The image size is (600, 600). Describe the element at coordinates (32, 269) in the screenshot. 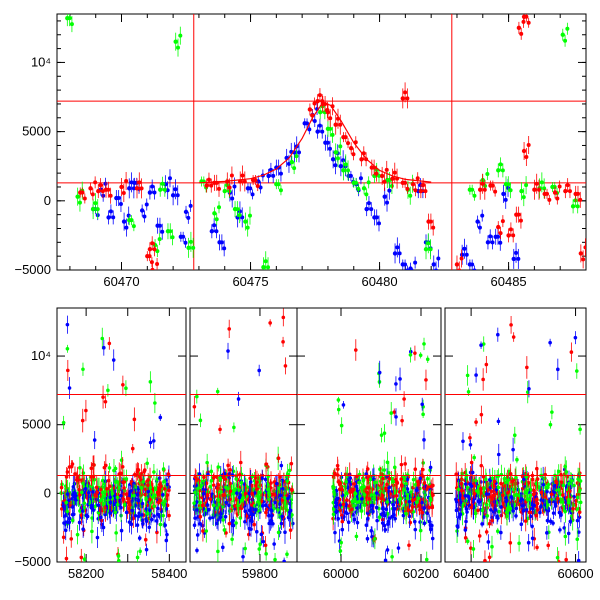

I see `top-y-tick-label: −5000` at that location.